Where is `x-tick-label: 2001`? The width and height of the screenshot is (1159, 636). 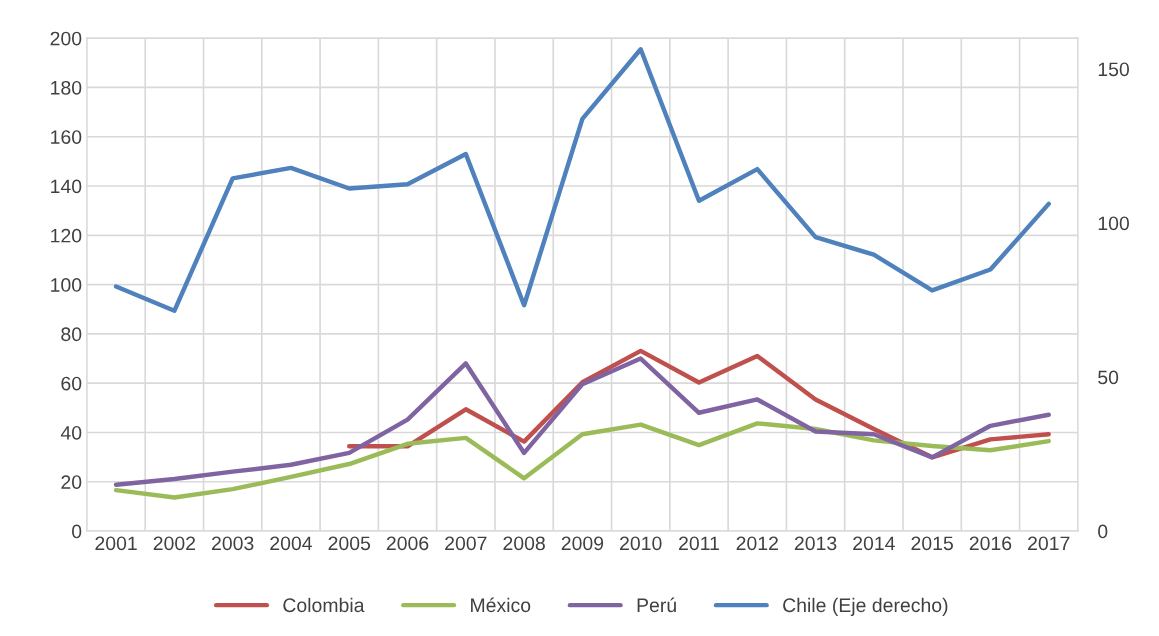 x-tick-label: 2001 is located at coordinates (116, 543).